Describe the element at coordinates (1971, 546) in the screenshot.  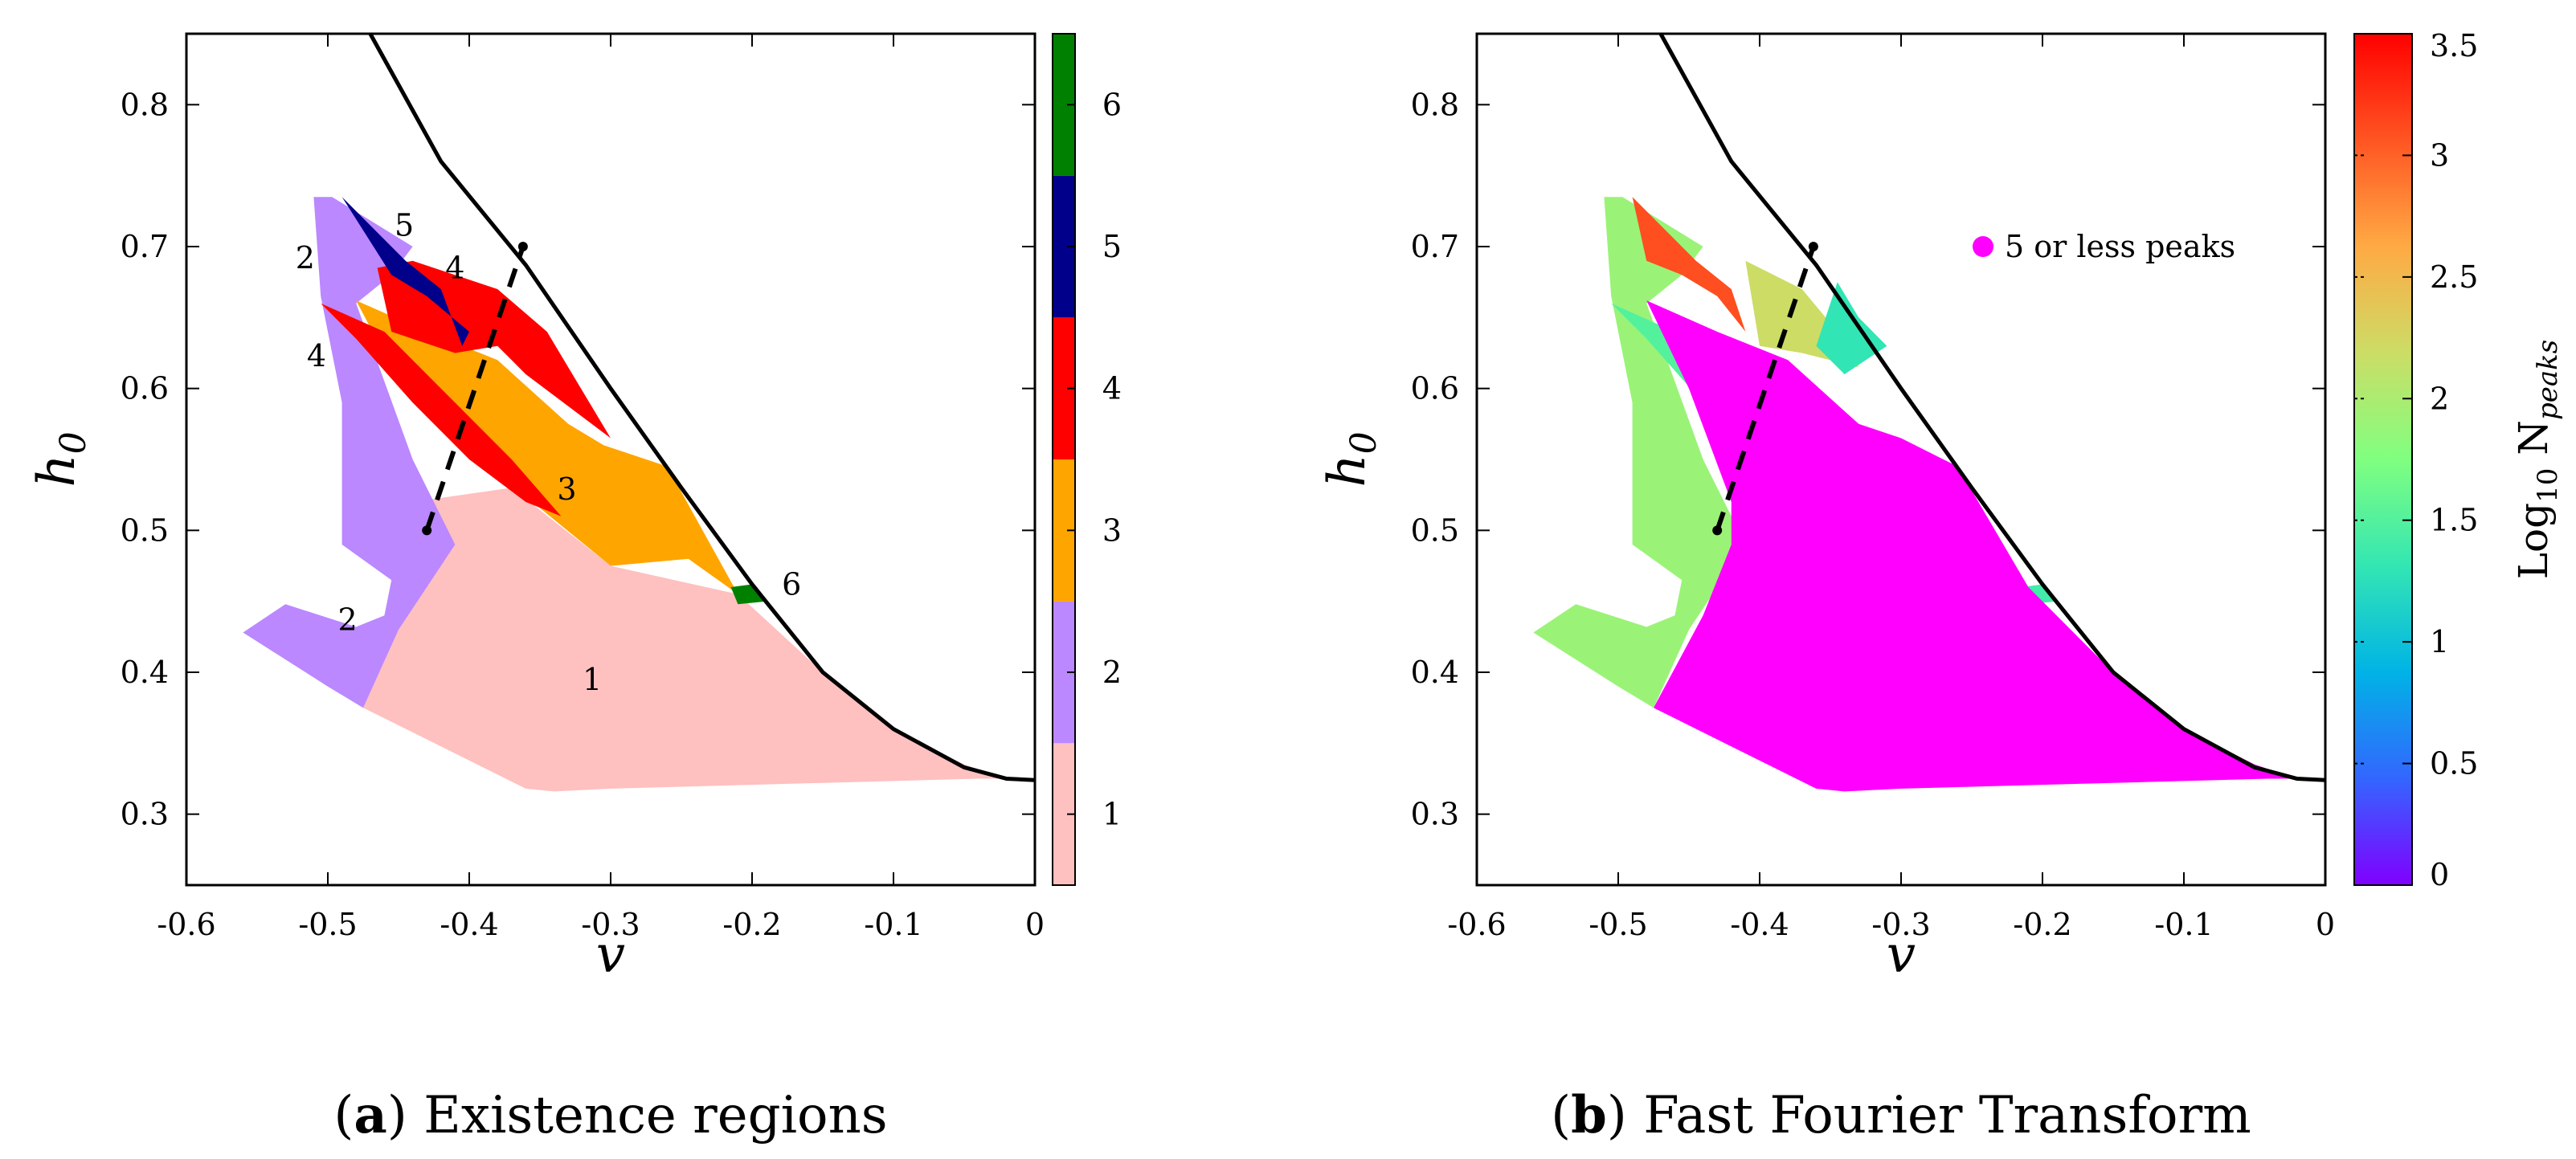
I see `low-peak-region` at that location.